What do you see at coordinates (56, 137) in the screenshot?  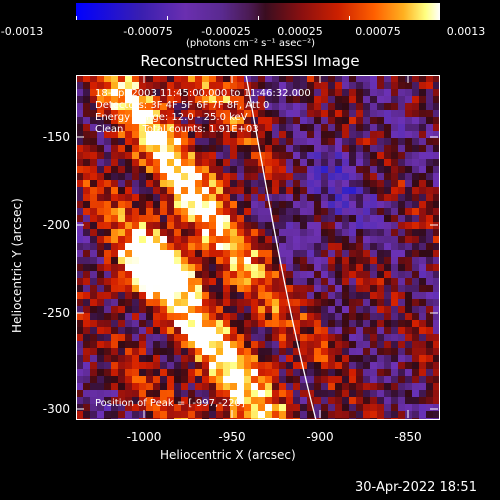 I see `y-tick-label: -150` at bounding box center [56, 137].